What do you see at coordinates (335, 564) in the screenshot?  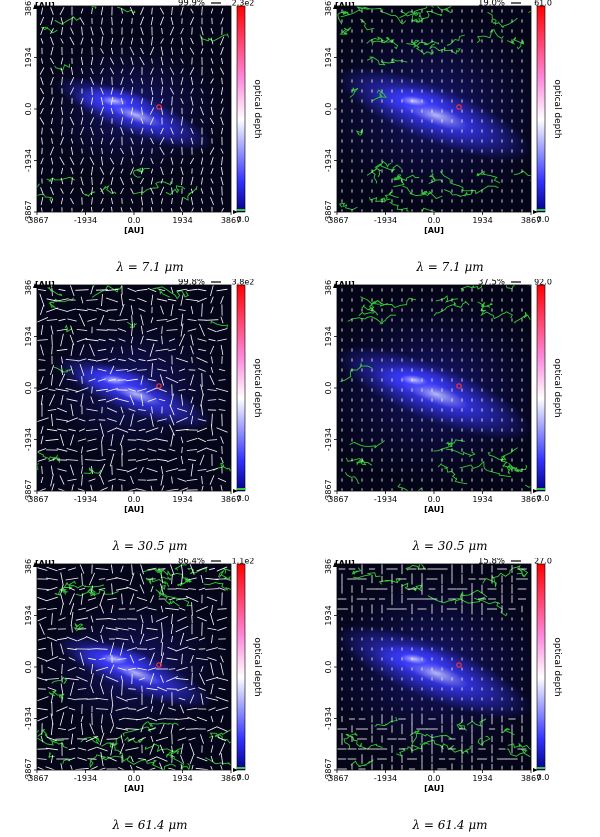 I see `y-axis-arrow` at bounding box center [335, 564].